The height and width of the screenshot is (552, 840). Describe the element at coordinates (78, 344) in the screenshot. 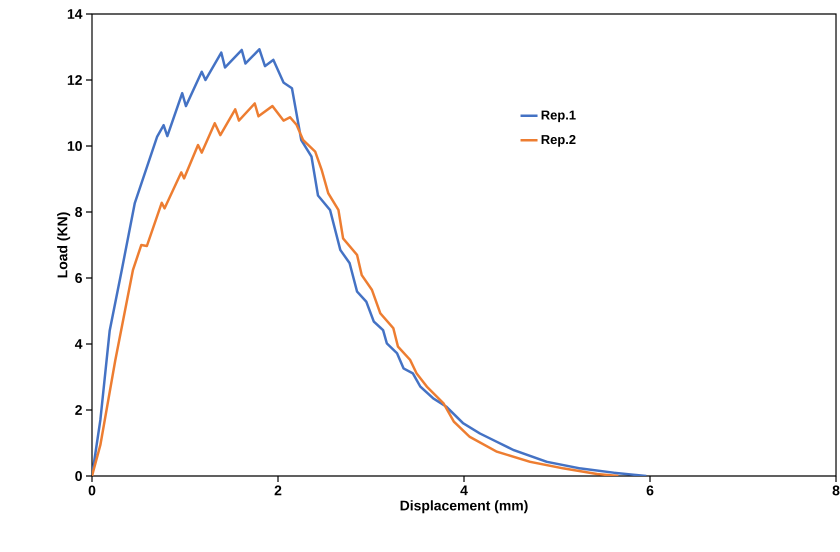

I see `y-tick-label: 4` at that location.